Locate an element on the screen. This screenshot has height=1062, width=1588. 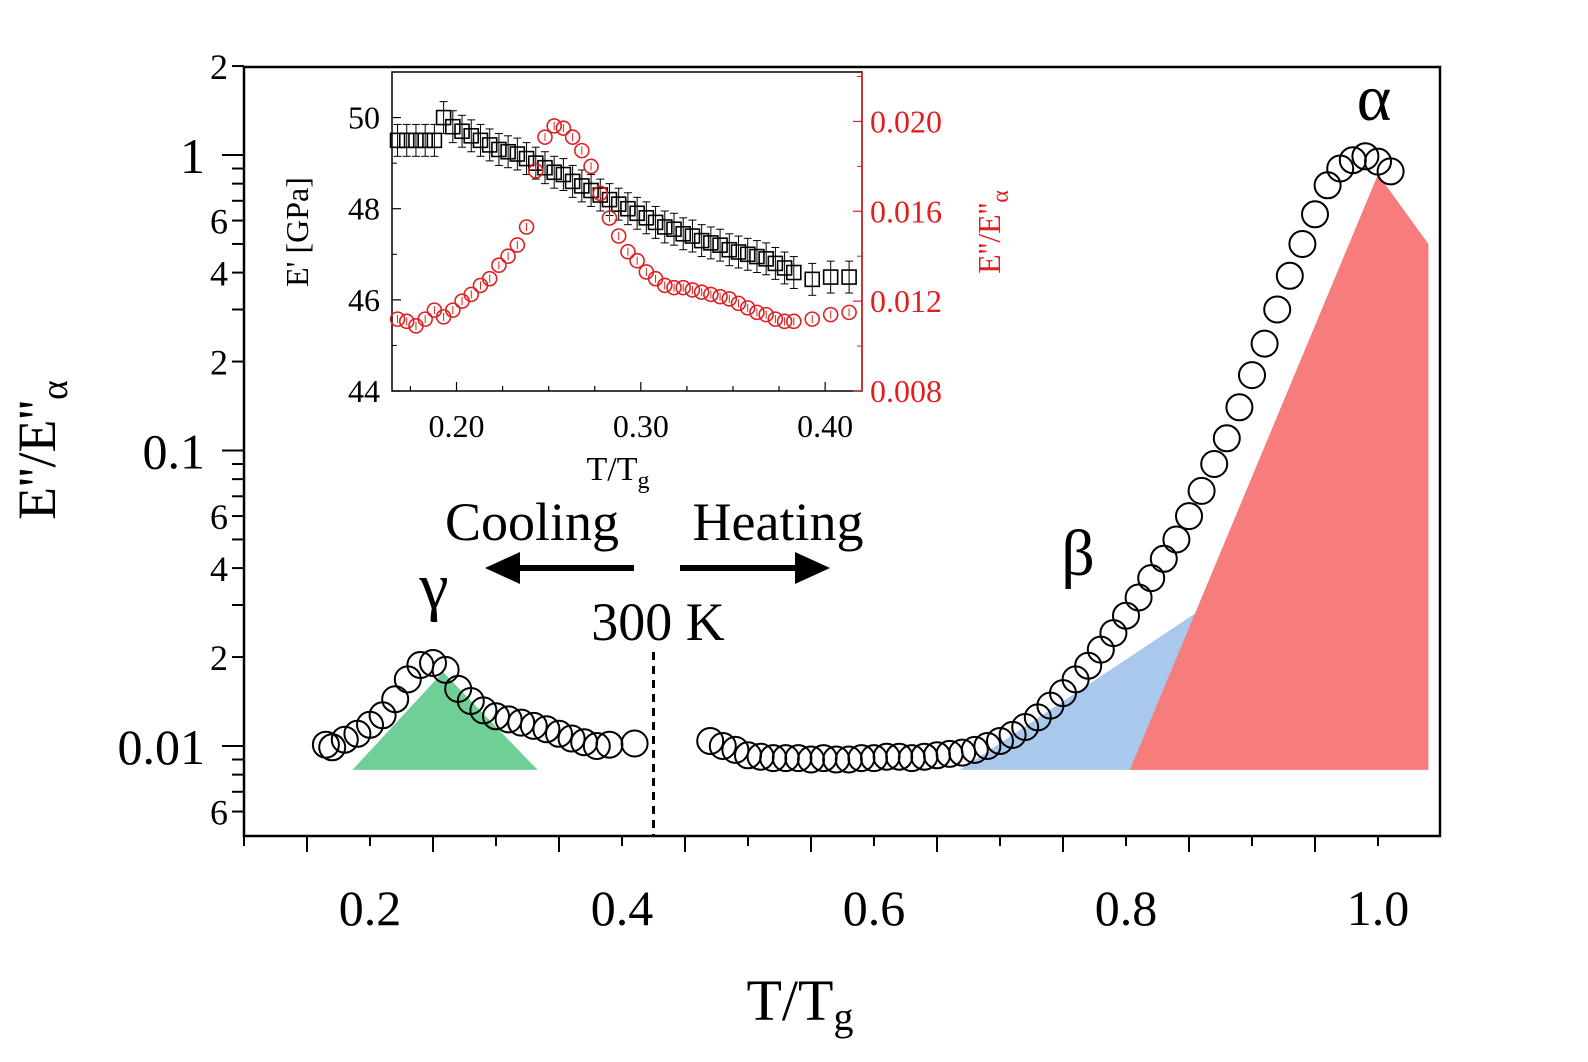
inset-left-tick-label: 50 is located at coordinates (364, 118).